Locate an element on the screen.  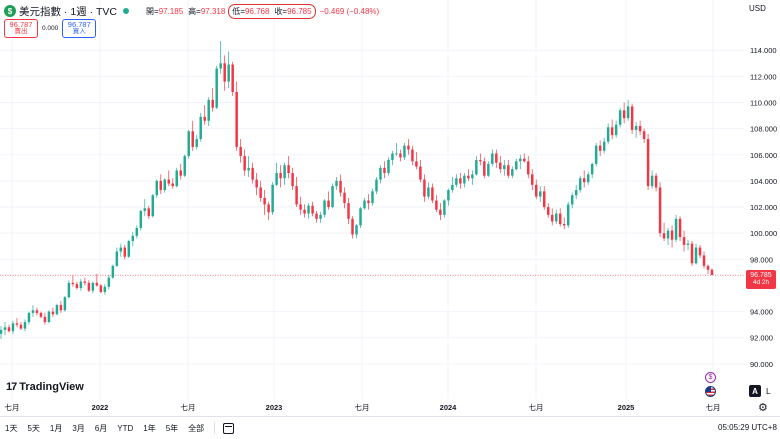
range-all: 全部 is located at coordinates (196, 428).